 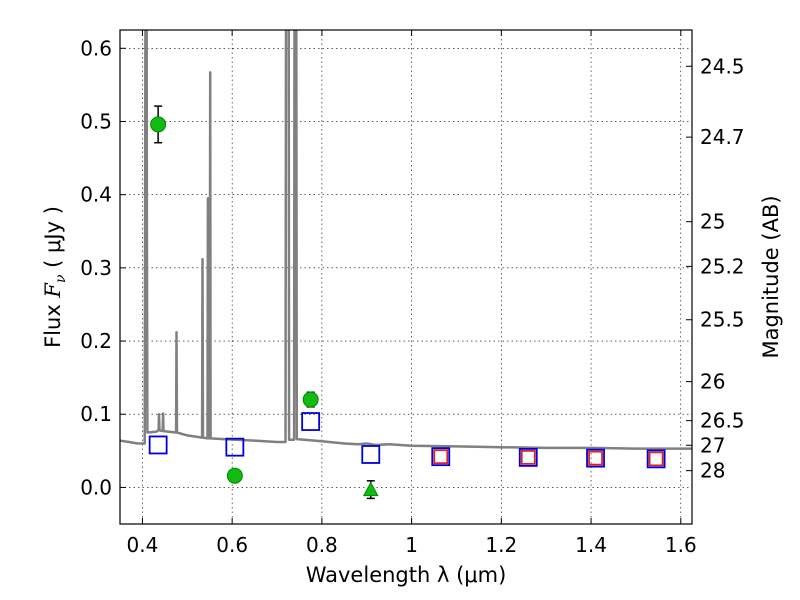 I want to click on x-tick-label: 1, so click(x=411, y=545).